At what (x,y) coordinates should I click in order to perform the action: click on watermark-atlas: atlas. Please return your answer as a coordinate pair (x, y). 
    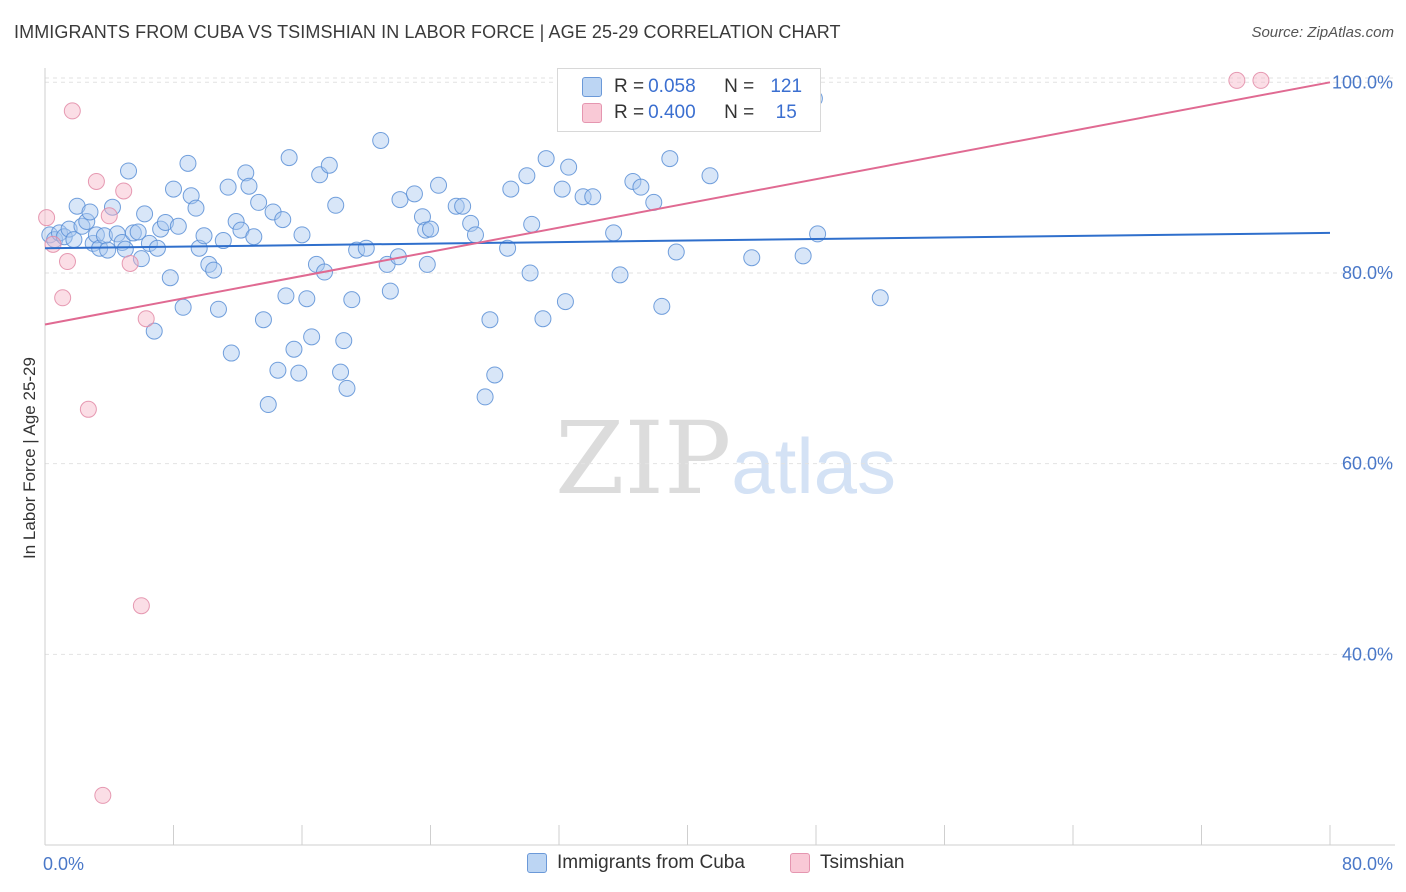
    Looking at the image, I should click on (814, 466).